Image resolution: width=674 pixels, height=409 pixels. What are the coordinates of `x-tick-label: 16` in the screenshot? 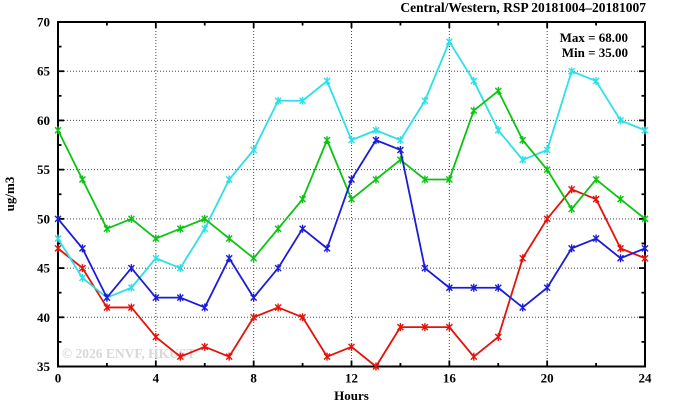 It's located at (450, 378).